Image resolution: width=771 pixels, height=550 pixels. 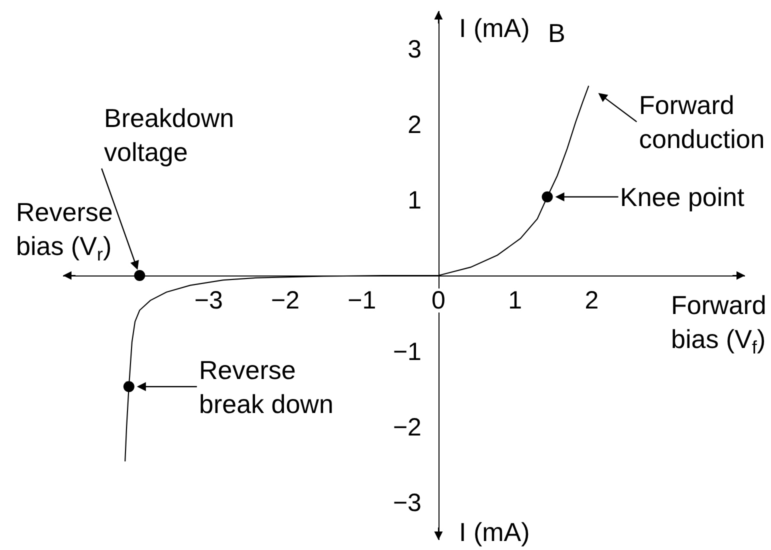 What do you see at coordinates (683, 197) in the screenshot?
I see `annotation: Knee point` at bounding box center [683, 197].